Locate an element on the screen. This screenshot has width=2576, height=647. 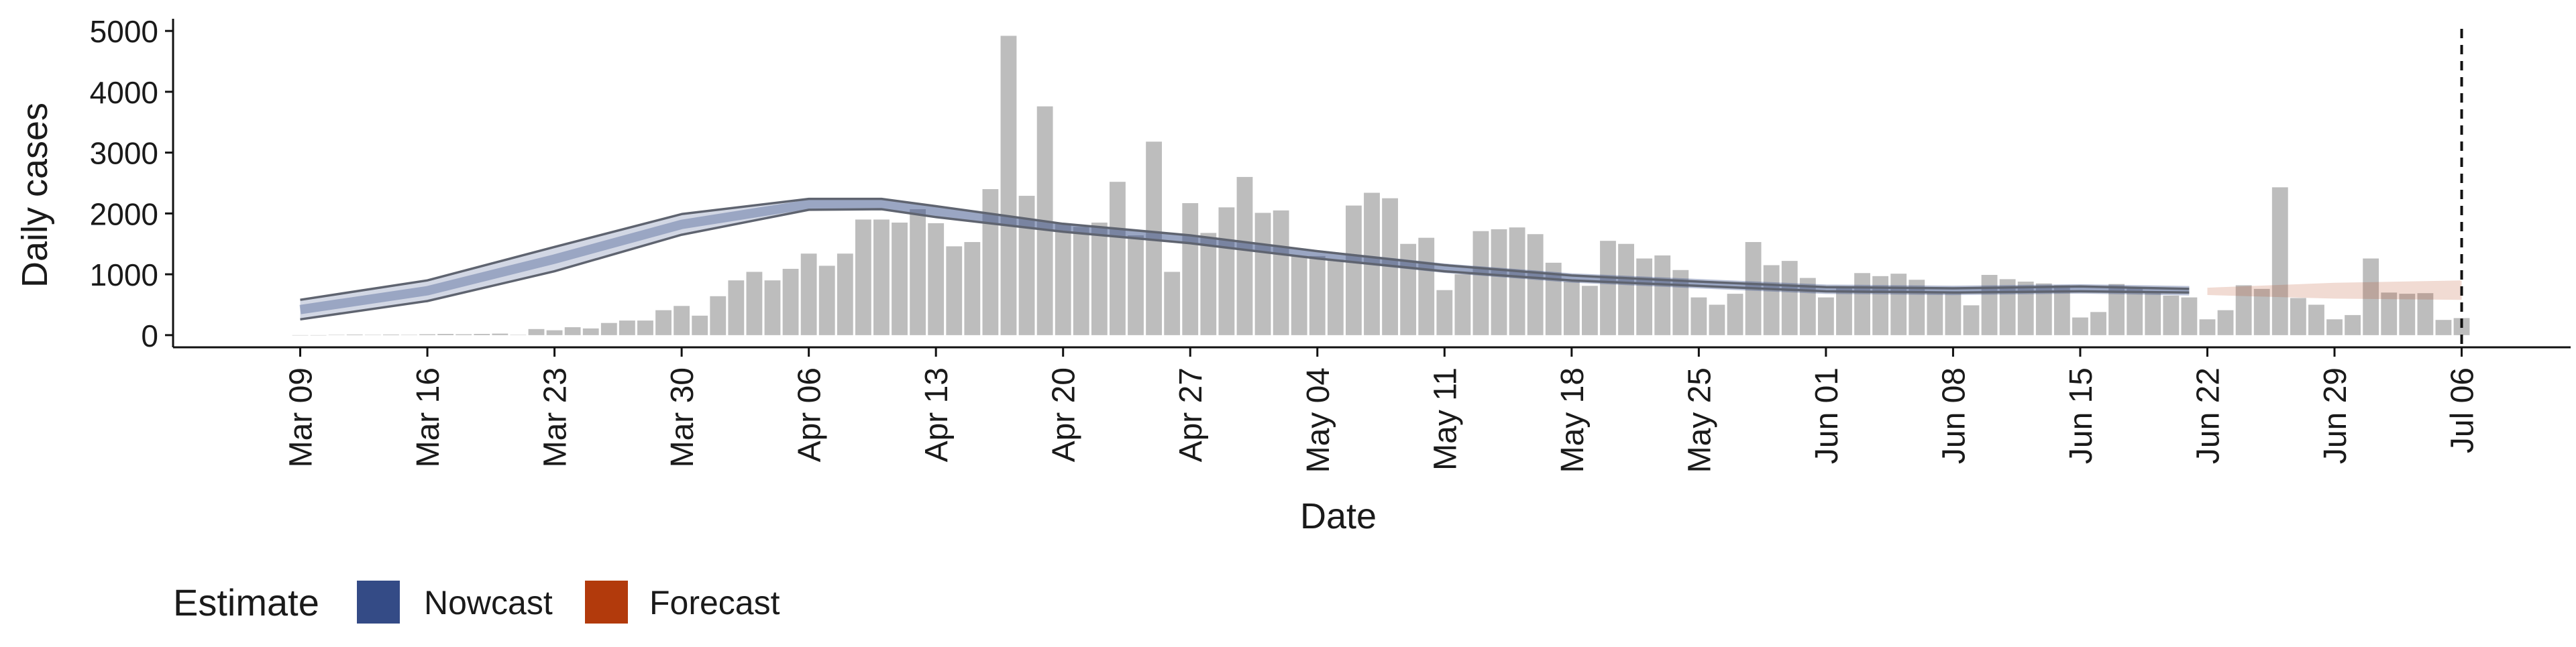
x-tick-label: May 04 is located at coordinates (1318, 420).